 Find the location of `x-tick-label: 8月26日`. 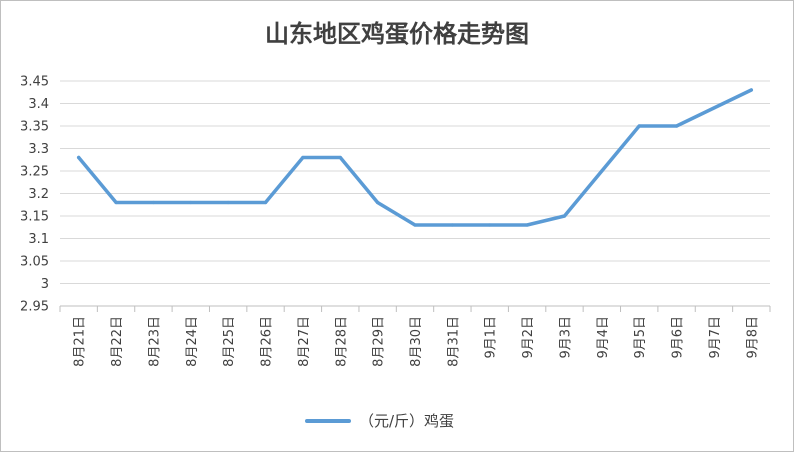

x-tick-label: 8月26日 is located at coordinates (267, 341).